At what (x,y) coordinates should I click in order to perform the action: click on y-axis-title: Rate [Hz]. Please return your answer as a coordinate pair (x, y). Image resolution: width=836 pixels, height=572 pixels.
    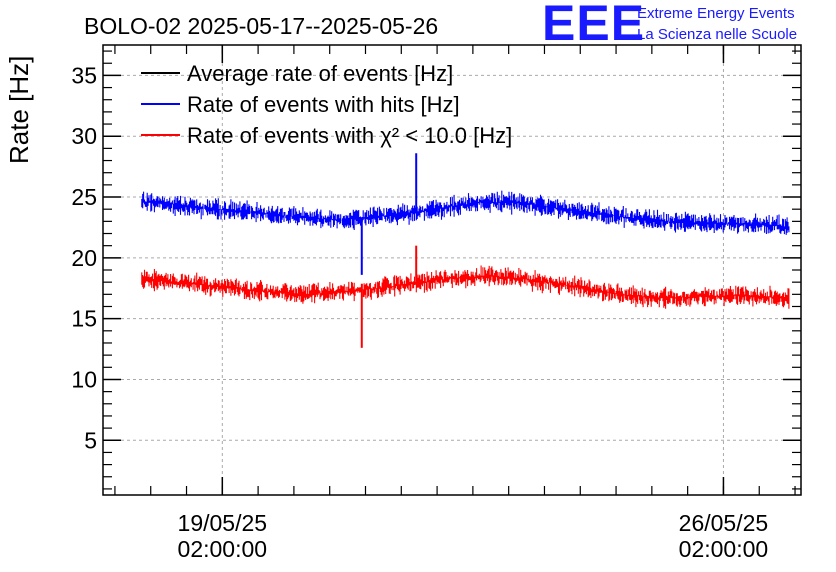
    Looking at the image, I should click on (19, 110).